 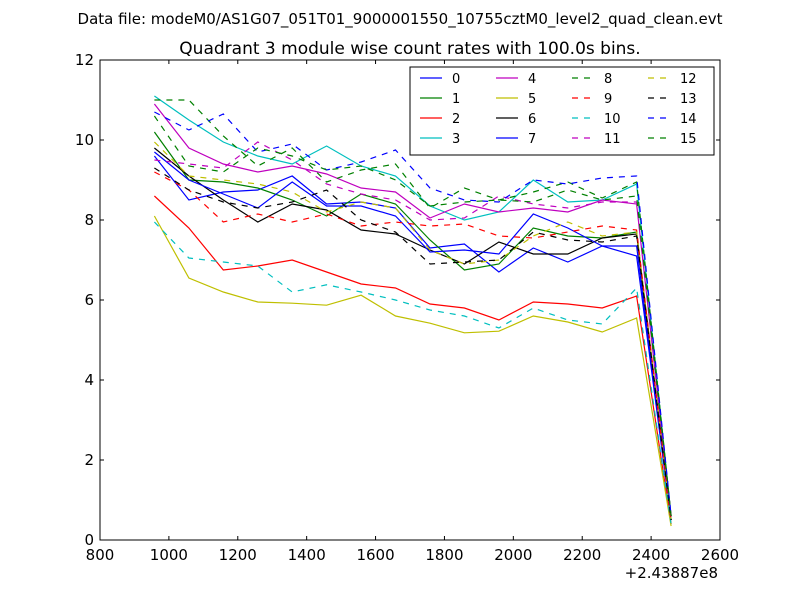 What do you see at coordinates (688, 139) in the screenshot?
I see `legend-label-15: 15` at bounding box center [688, 139].